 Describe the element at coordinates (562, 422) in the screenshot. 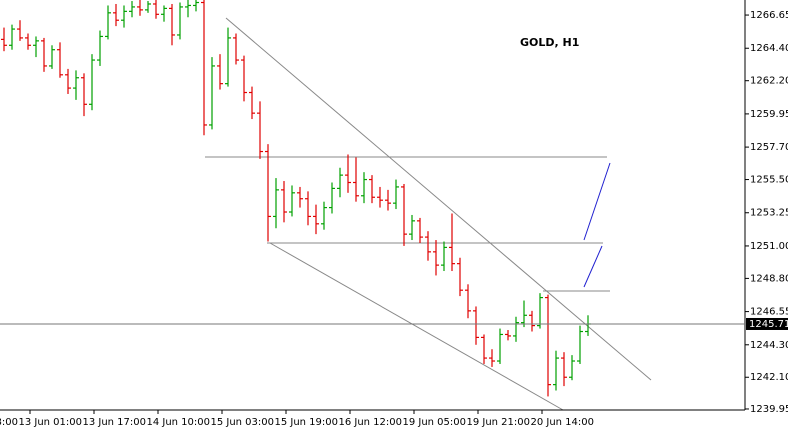

I see `x-tick-label: 20 Jun 14:00` at that location.